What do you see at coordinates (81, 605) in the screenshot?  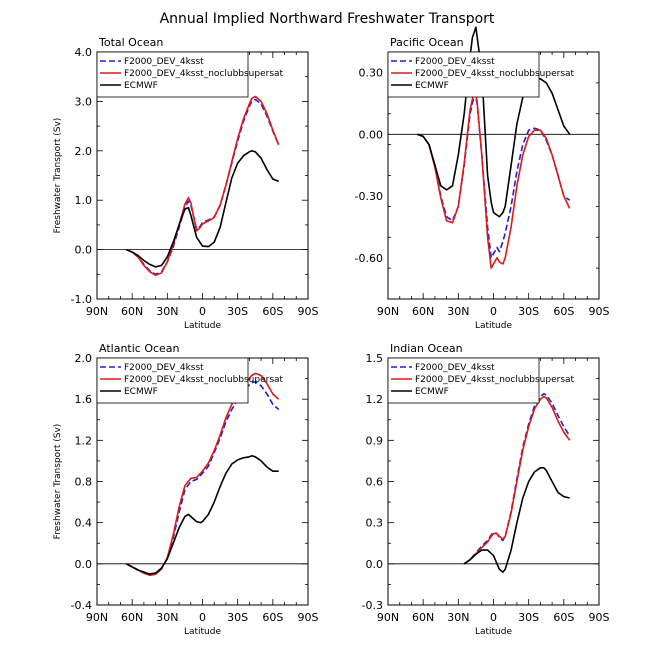 I see `y-tick-label: -0.4` at bounding box center [81, 605].